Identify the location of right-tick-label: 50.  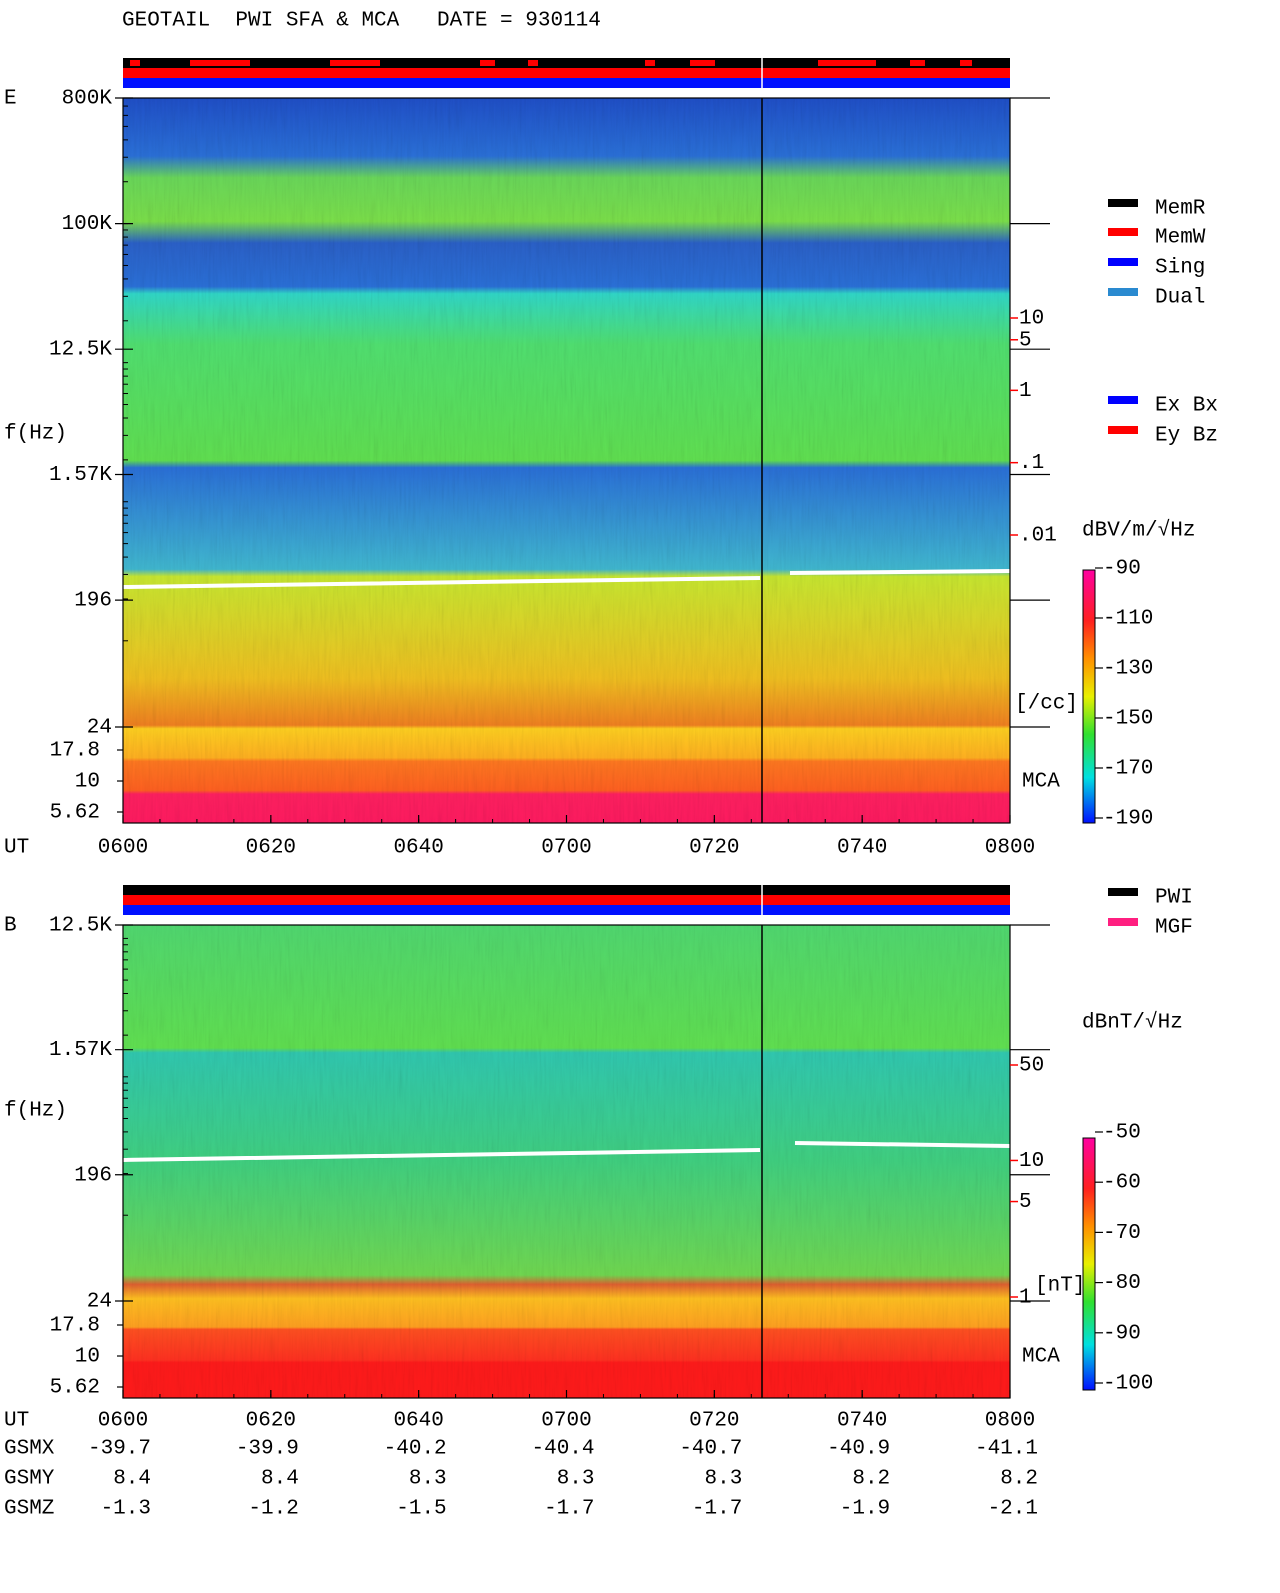
(1031, 1066).